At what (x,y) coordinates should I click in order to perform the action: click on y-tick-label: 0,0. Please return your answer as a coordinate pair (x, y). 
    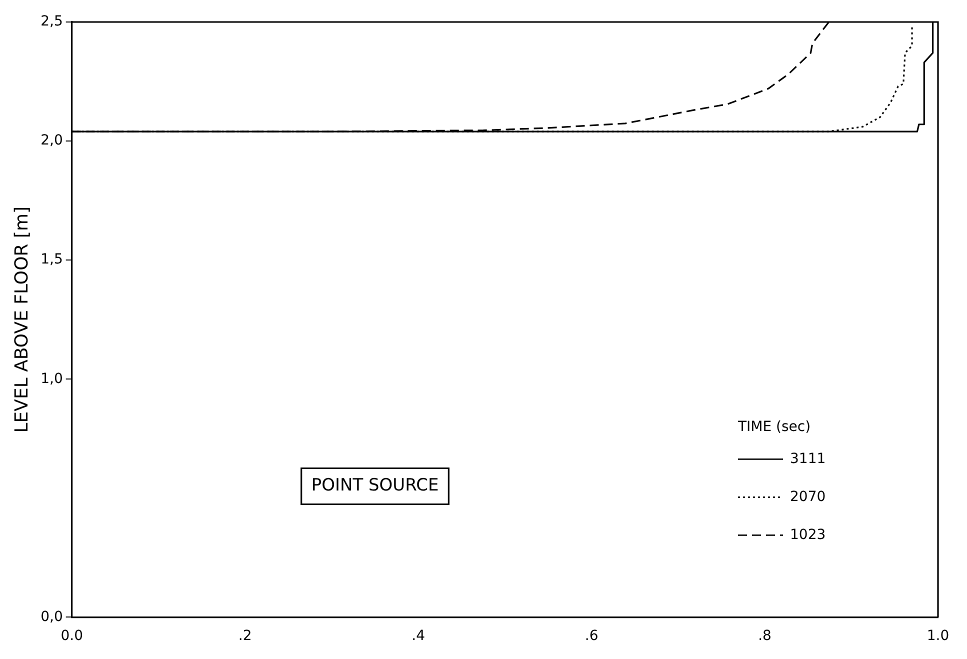
    Looking at the image, I should click on (51, 616).